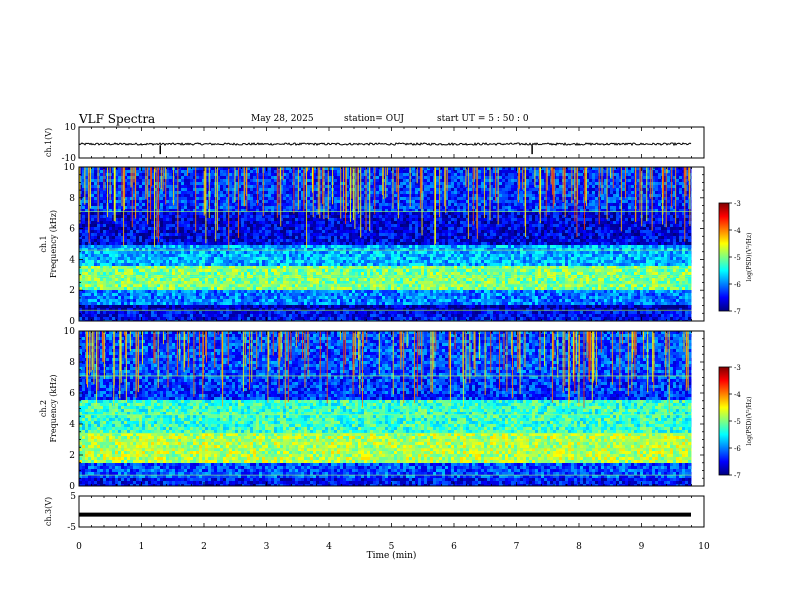 This screenshot has width=792, height=612. What do you see at coordinates (142, 547) in the screenshot?
I see `x-tick-label: 1` at bounding box center [142, 547].